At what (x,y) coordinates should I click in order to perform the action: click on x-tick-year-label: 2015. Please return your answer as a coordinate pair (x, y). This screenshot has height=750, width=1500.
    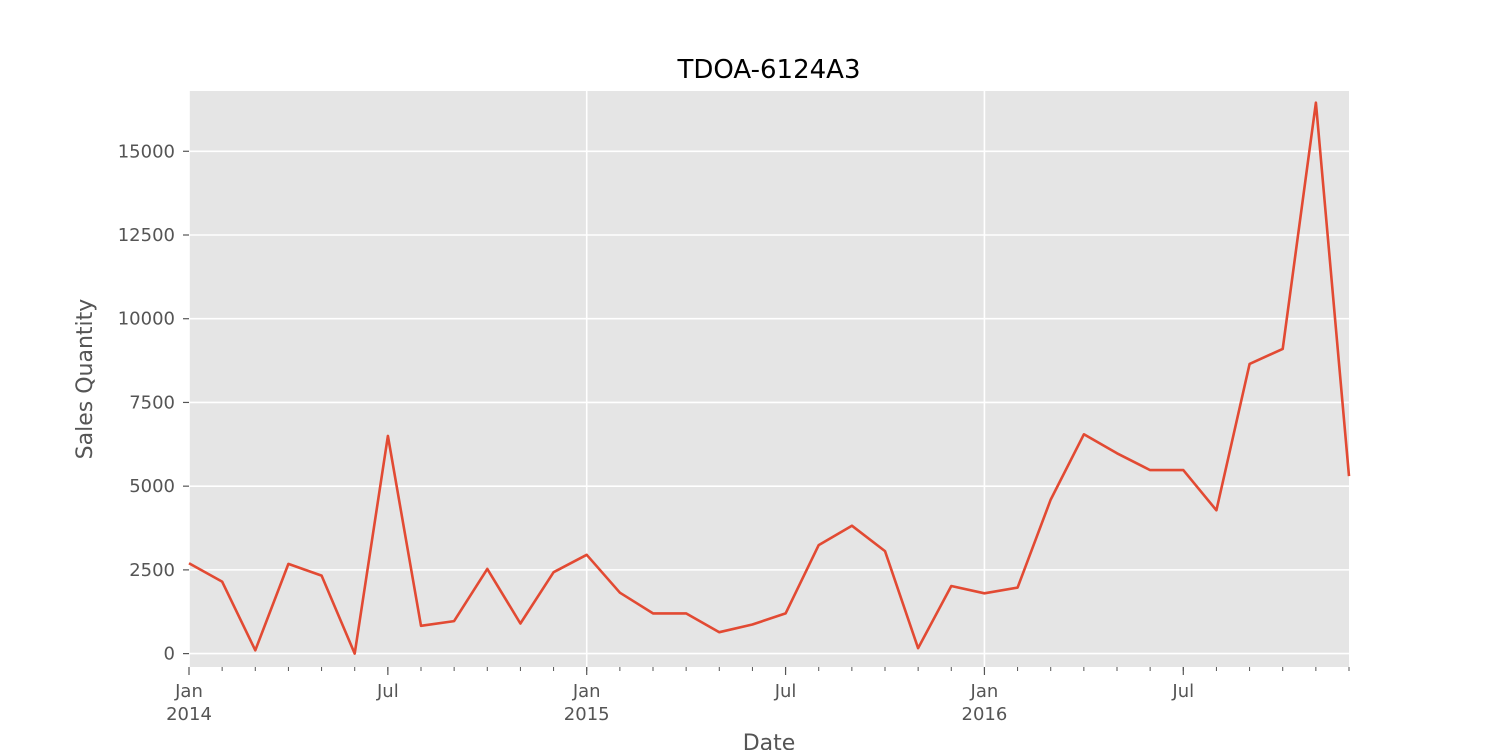
    Looking at the image, I should click on (587, 714).